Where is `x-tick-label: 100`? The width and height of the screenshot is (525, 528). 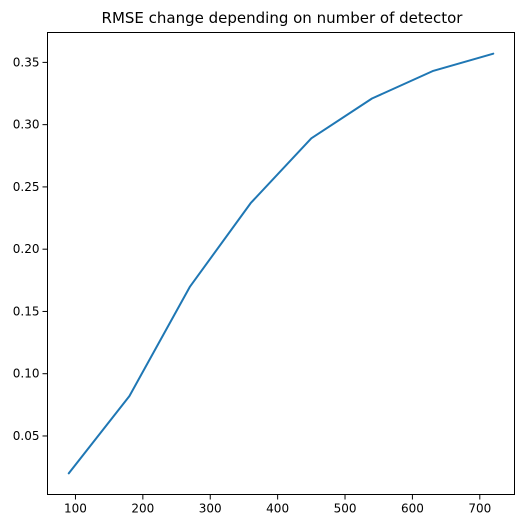
x-tick-label: 100 is located at coordinates (75, 509).